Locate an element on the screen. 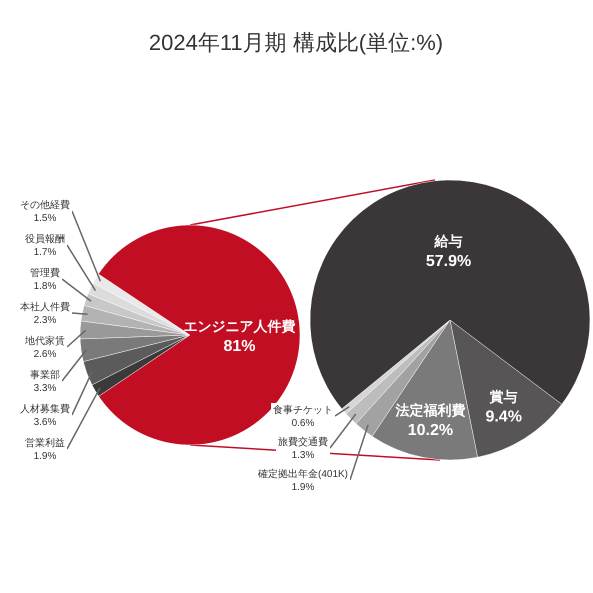 The image size is (593, 593). slice-label: 管理費 is located at coordinates (45, 273).